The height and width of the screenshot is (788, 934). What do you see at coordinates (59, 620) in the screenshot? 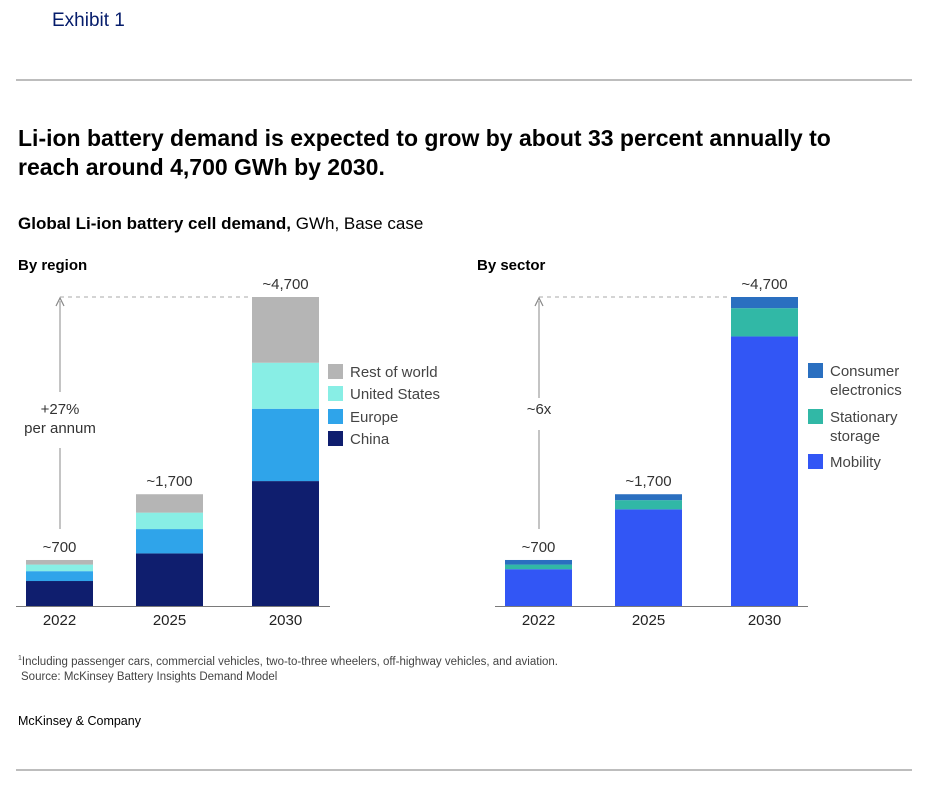
I see `x-tick-region-2022: 2022` at bounding box center [59, 620].